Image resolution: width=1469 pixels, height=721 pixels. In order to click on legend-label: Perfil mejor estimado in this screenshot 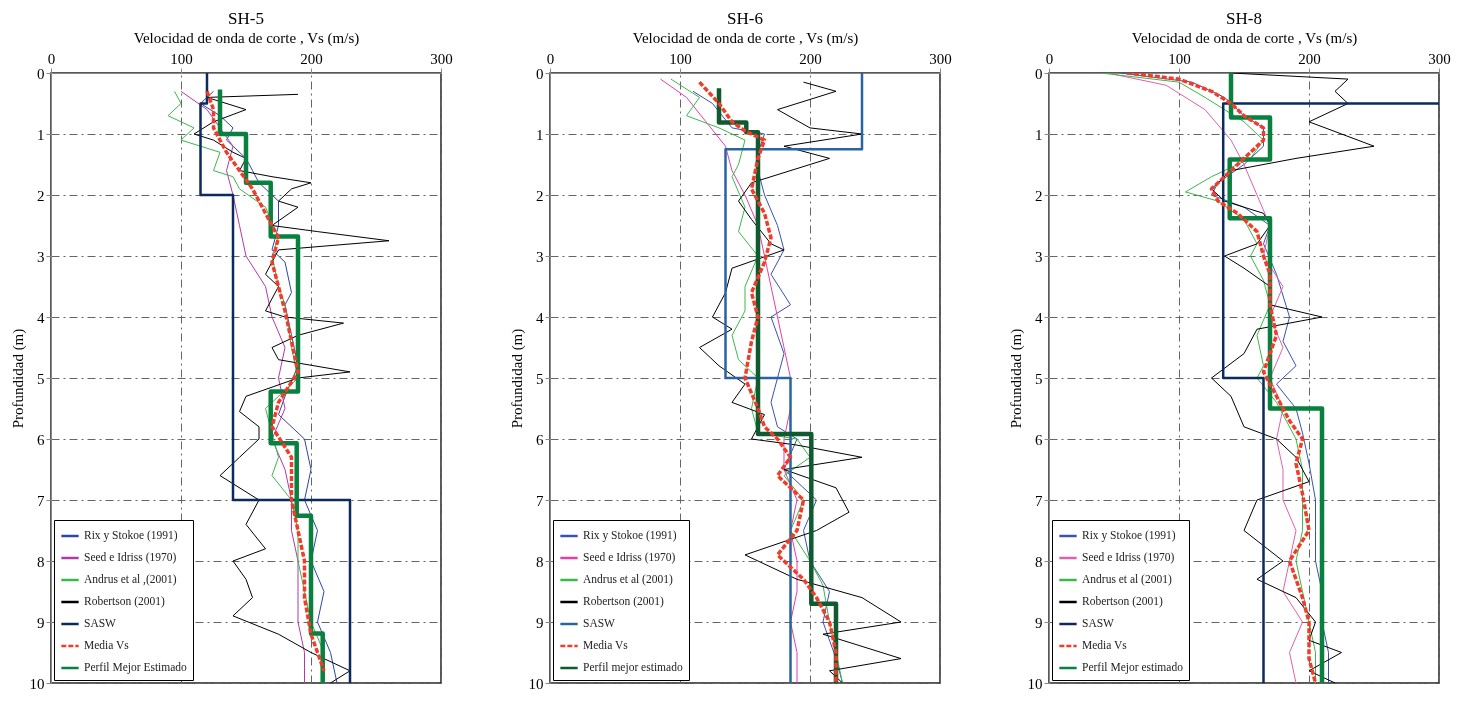, I will do `click(633, 667)`.